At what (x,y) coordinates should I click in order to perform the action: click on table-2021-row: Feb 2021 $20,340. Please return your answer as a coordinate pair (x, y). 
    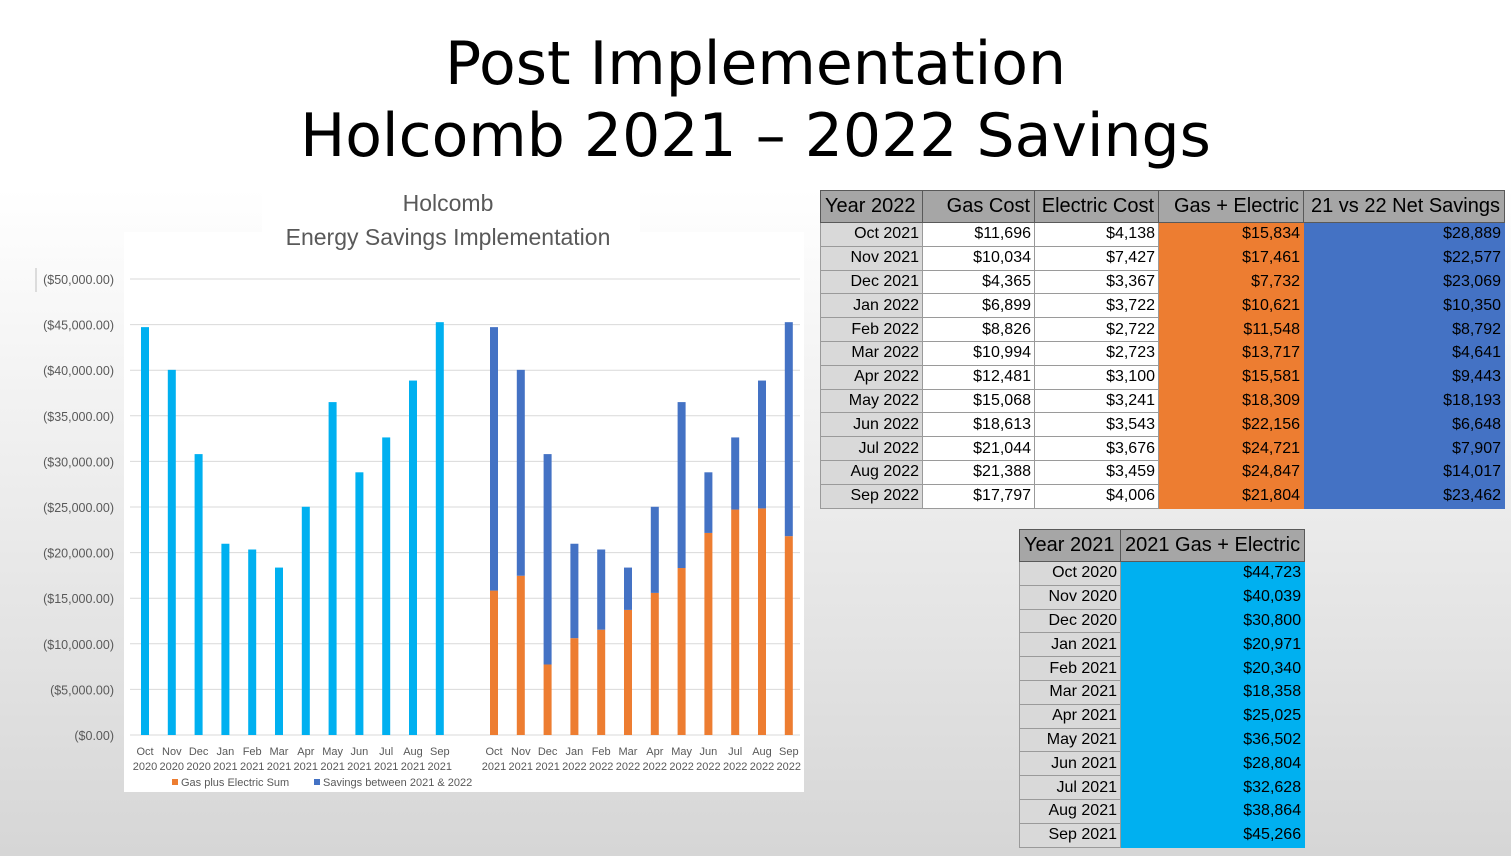
    Looking at the image, I should click on (1162, 668).